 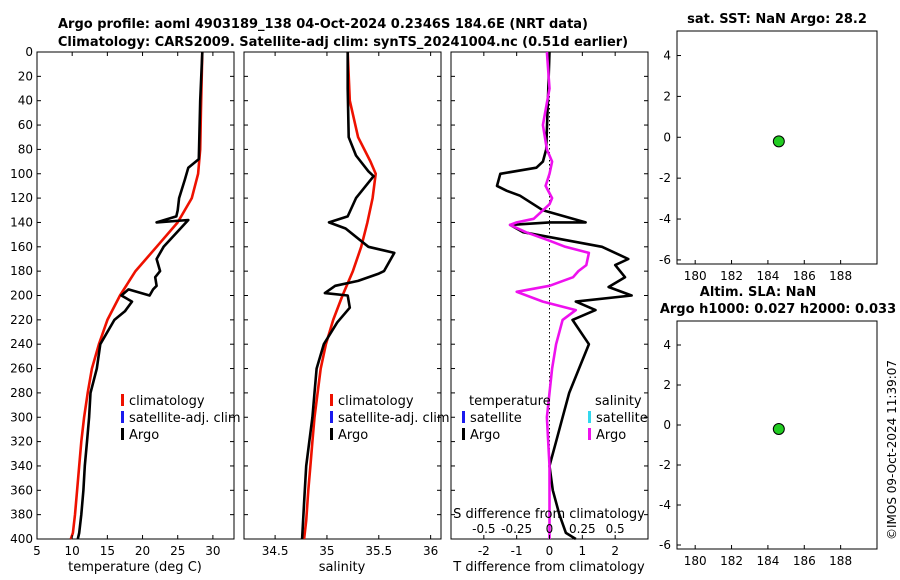 I want to click on x-tick-label: 30, so click(x=212, y=551).